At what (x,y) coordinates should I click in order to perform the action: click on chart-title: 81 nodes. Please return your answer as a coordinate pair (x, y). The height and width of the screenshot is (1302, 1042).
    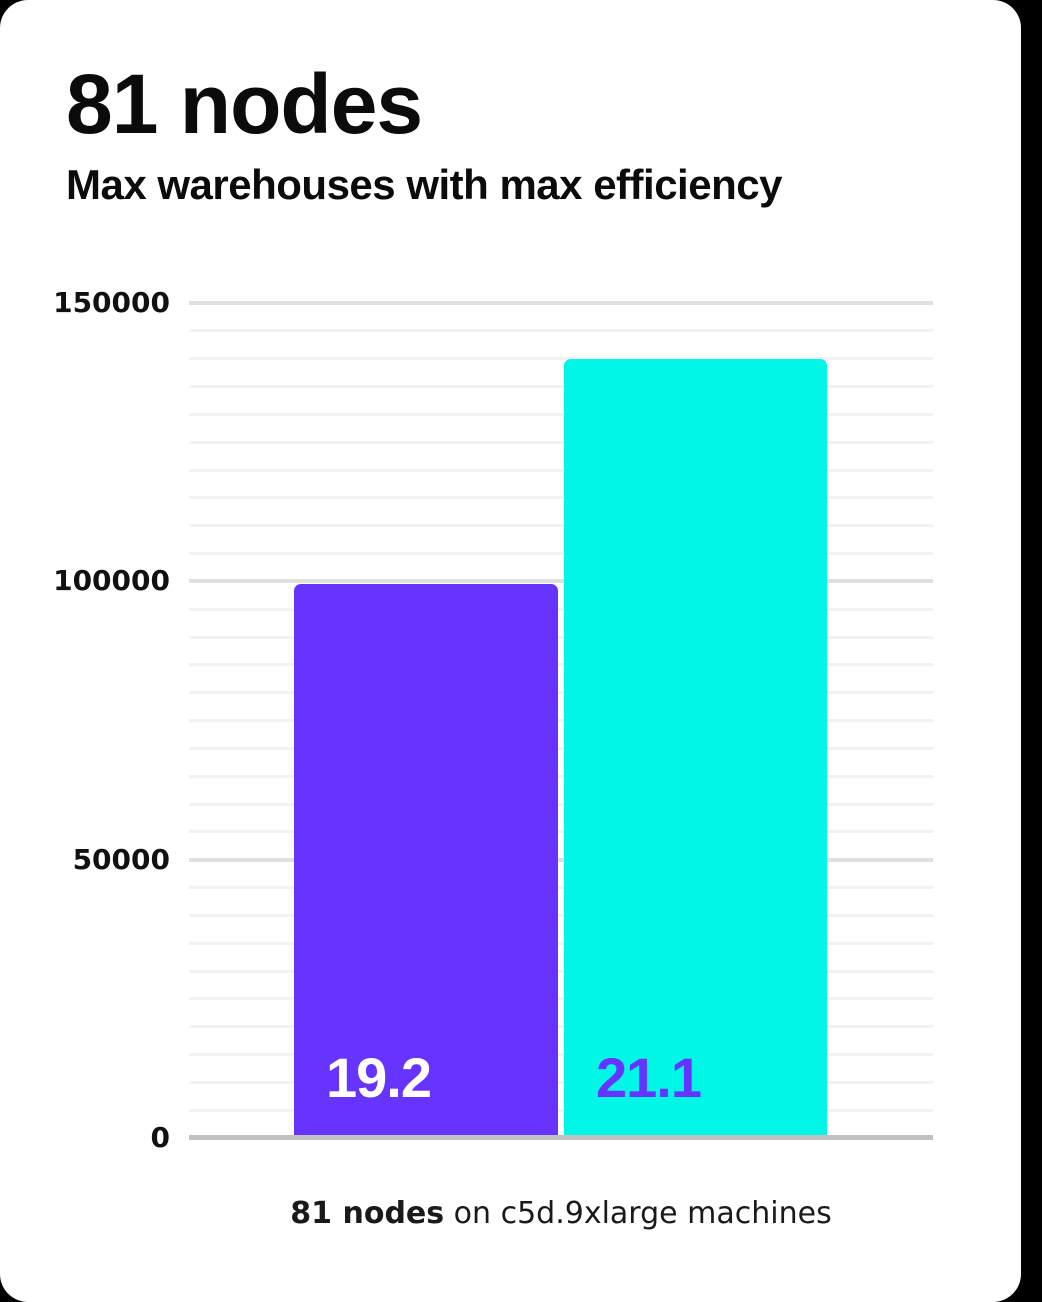
    Looking at the image, I should click on (244, 104).